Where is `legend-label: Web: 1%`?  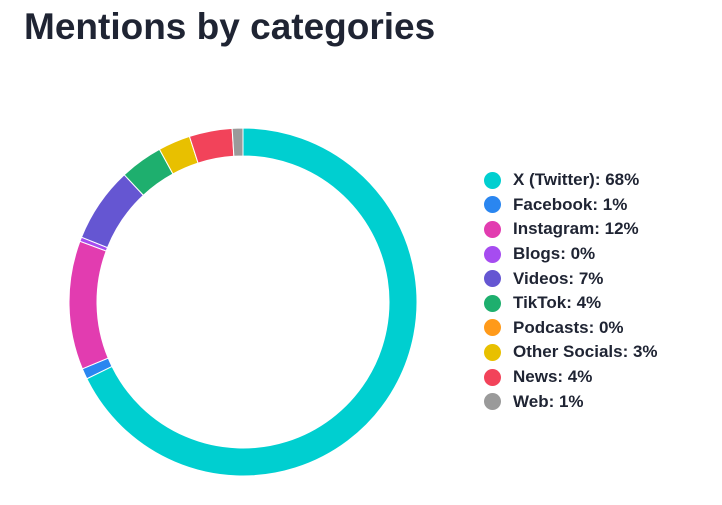
legend-label: Web: 1% is located at coordinates (548, 401).